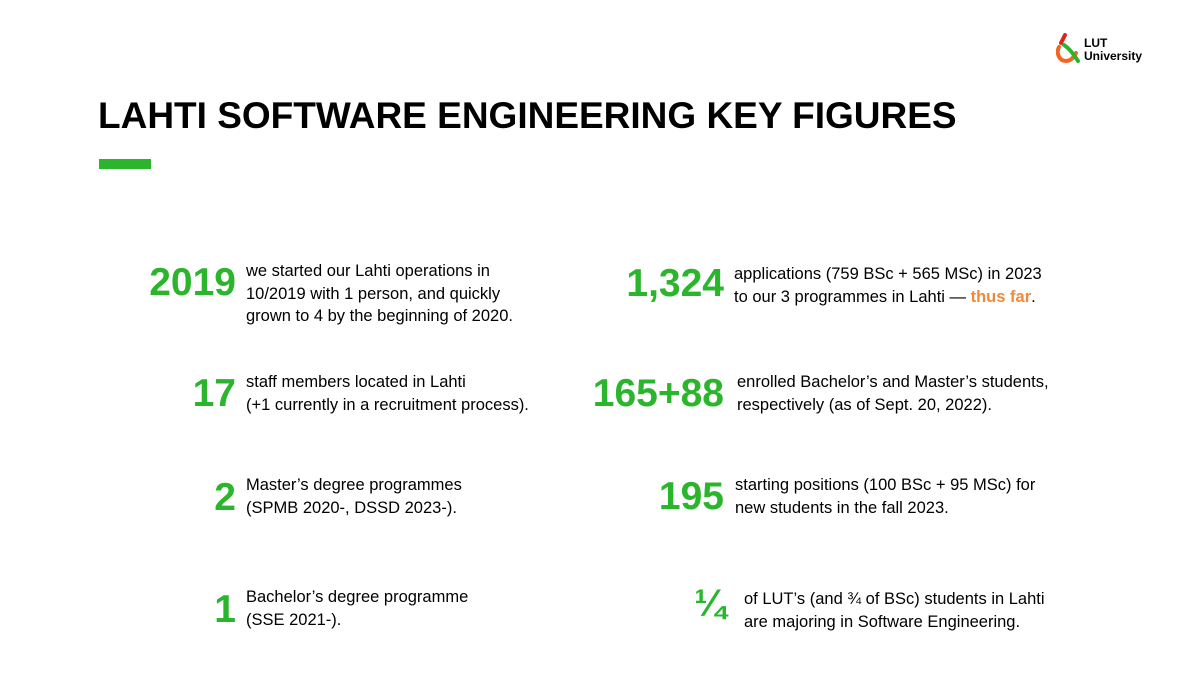 The width and height of the screenshot is (1200, 675). I want to click on desc-line: to our 3 programmes in Lahti — thus far., so click(888, 297).